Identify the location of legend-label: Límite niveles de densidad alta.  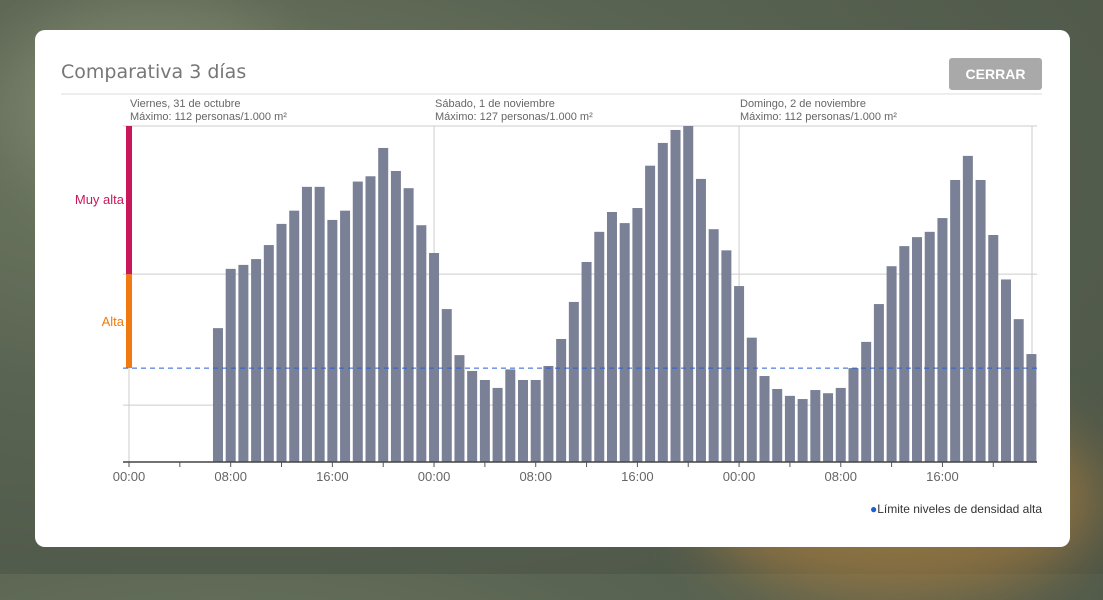
(959, 509).